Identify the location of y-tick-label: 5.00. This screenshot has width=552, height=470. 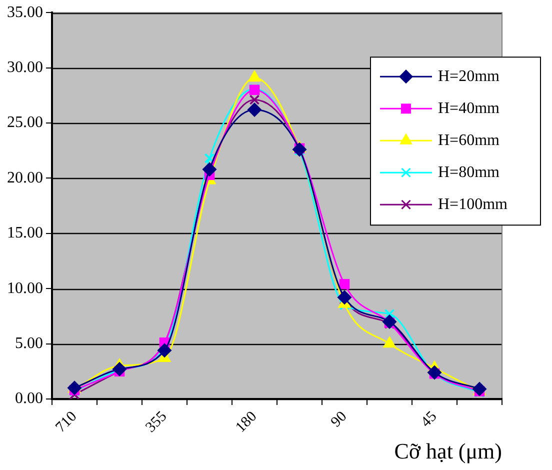
(29, 343).